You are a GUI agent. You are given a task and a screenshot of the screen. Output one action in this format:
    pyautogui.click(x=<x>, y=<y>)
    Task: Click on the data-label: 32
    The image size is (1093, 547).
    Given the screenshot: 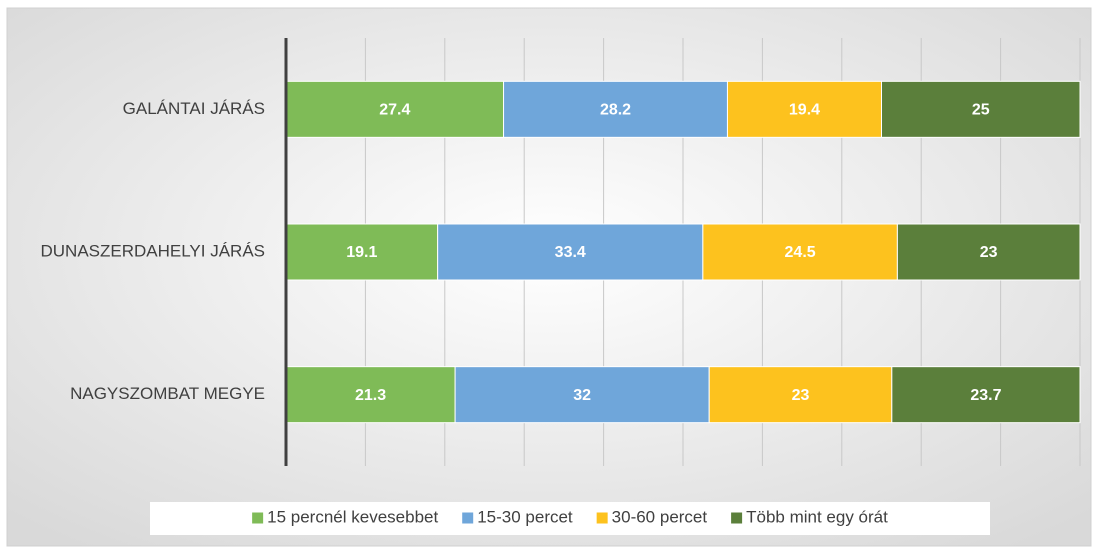 What is the action you would take?
    pyautogui.click(x=582, y=395)
    